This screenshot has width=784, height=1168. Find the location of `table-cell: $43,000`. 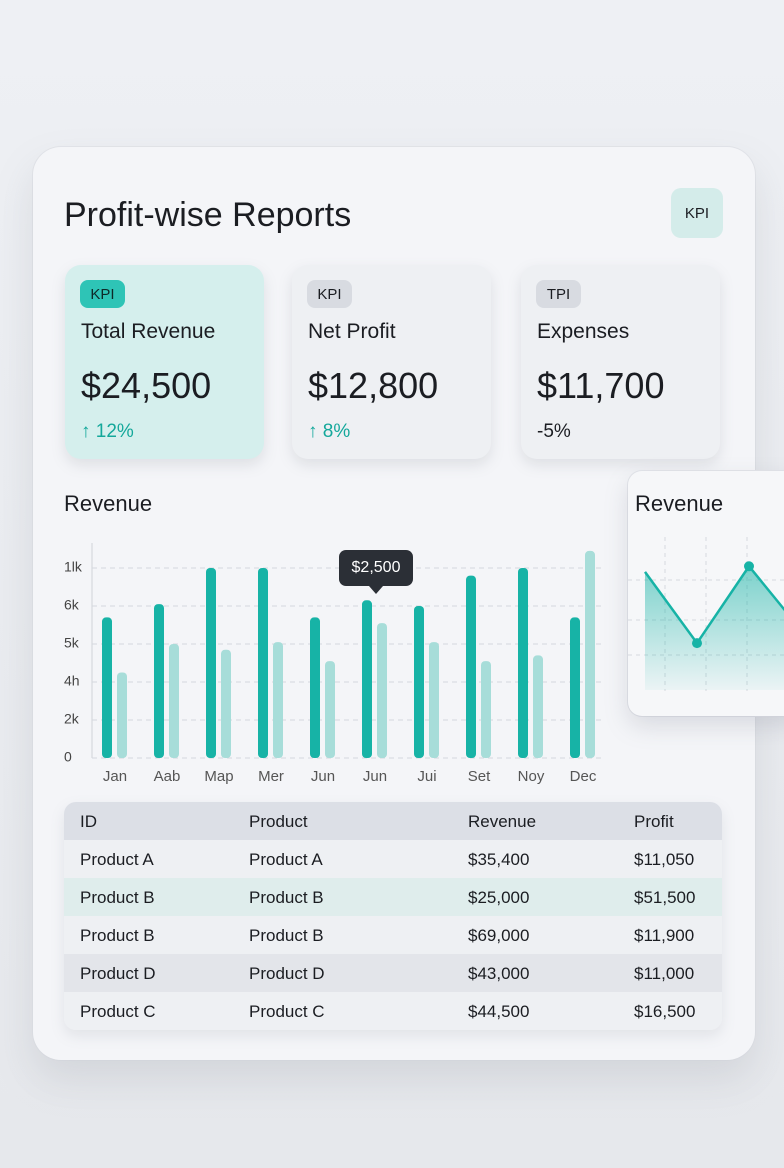

table-cell: $43,000 is located at coordinates (499, 973).